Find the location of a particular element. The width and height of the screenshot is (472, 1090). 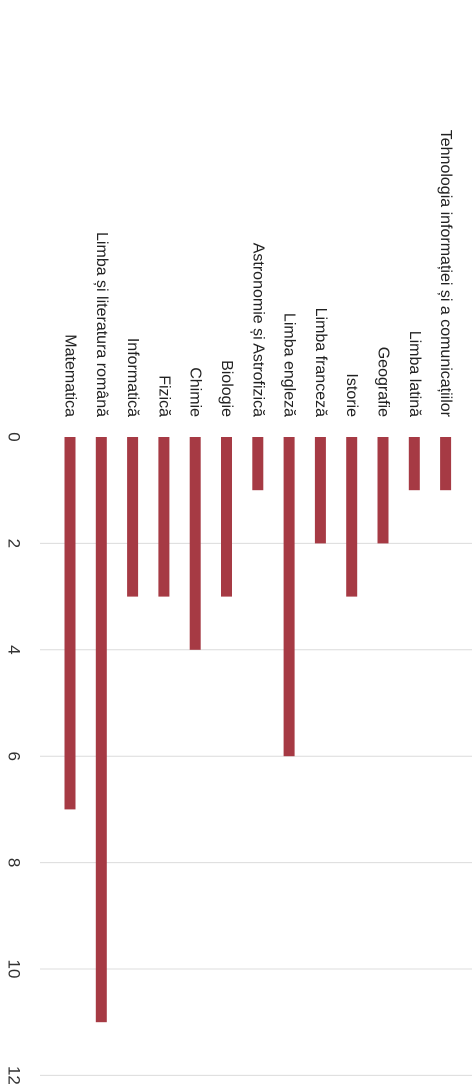

value-tick-label: 8 is located at coordinates (14, 862).